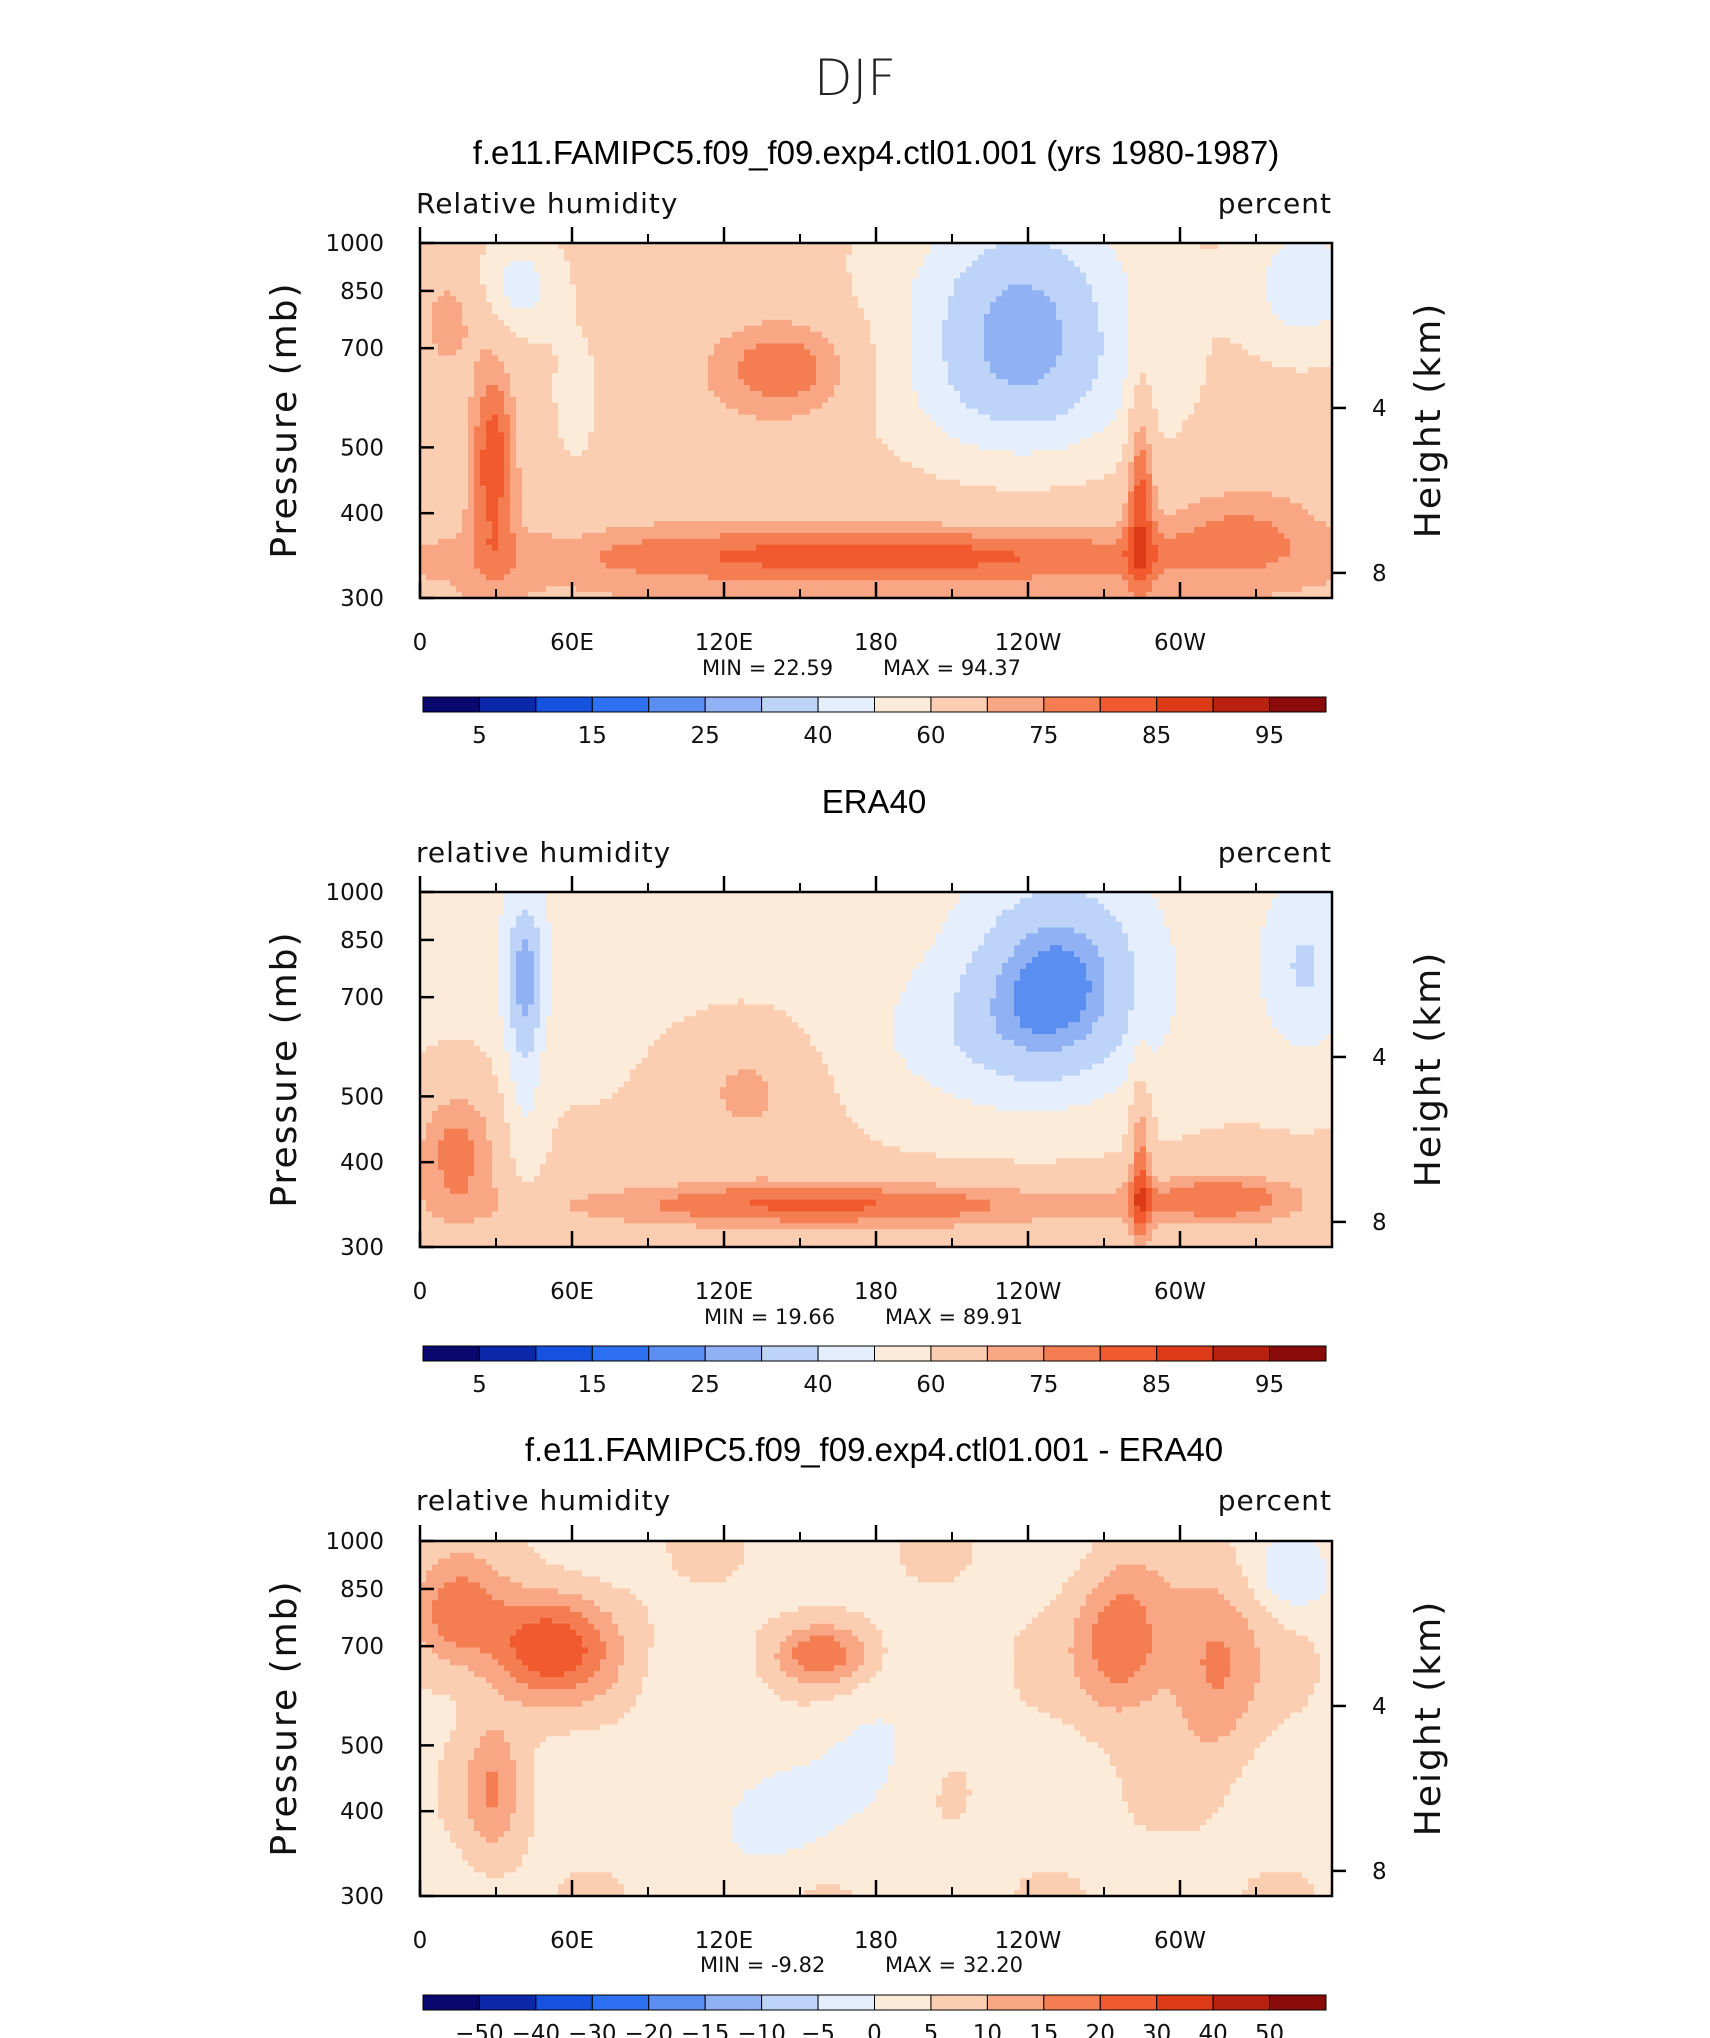 The height and width of the screenshot is (2038, 1710). I want to click on colorbar-swatch, so click(507, 704).